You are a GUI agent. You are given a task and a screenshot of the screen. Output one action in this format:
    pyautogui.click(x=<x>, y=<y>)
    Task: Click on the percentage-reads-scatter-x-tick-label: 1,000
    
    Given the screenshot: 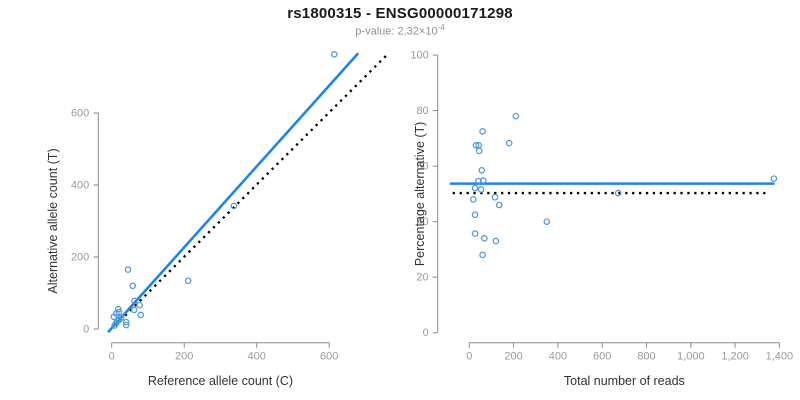 What is the action you would take?
    pyautogui.click(x=691, y=357)
    